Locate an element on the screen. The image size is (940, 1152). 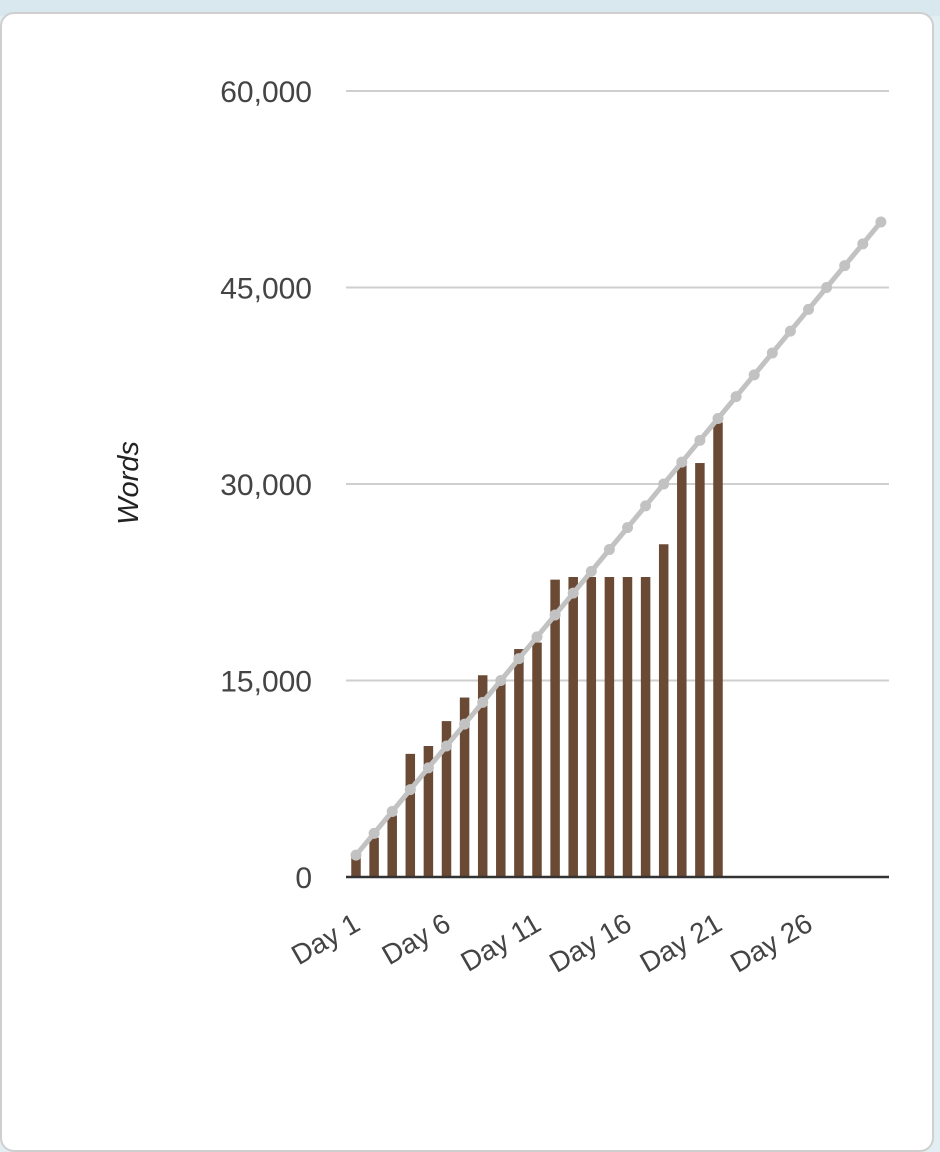
y-tick-label: 30,000 is located at coordinates (266, 485).